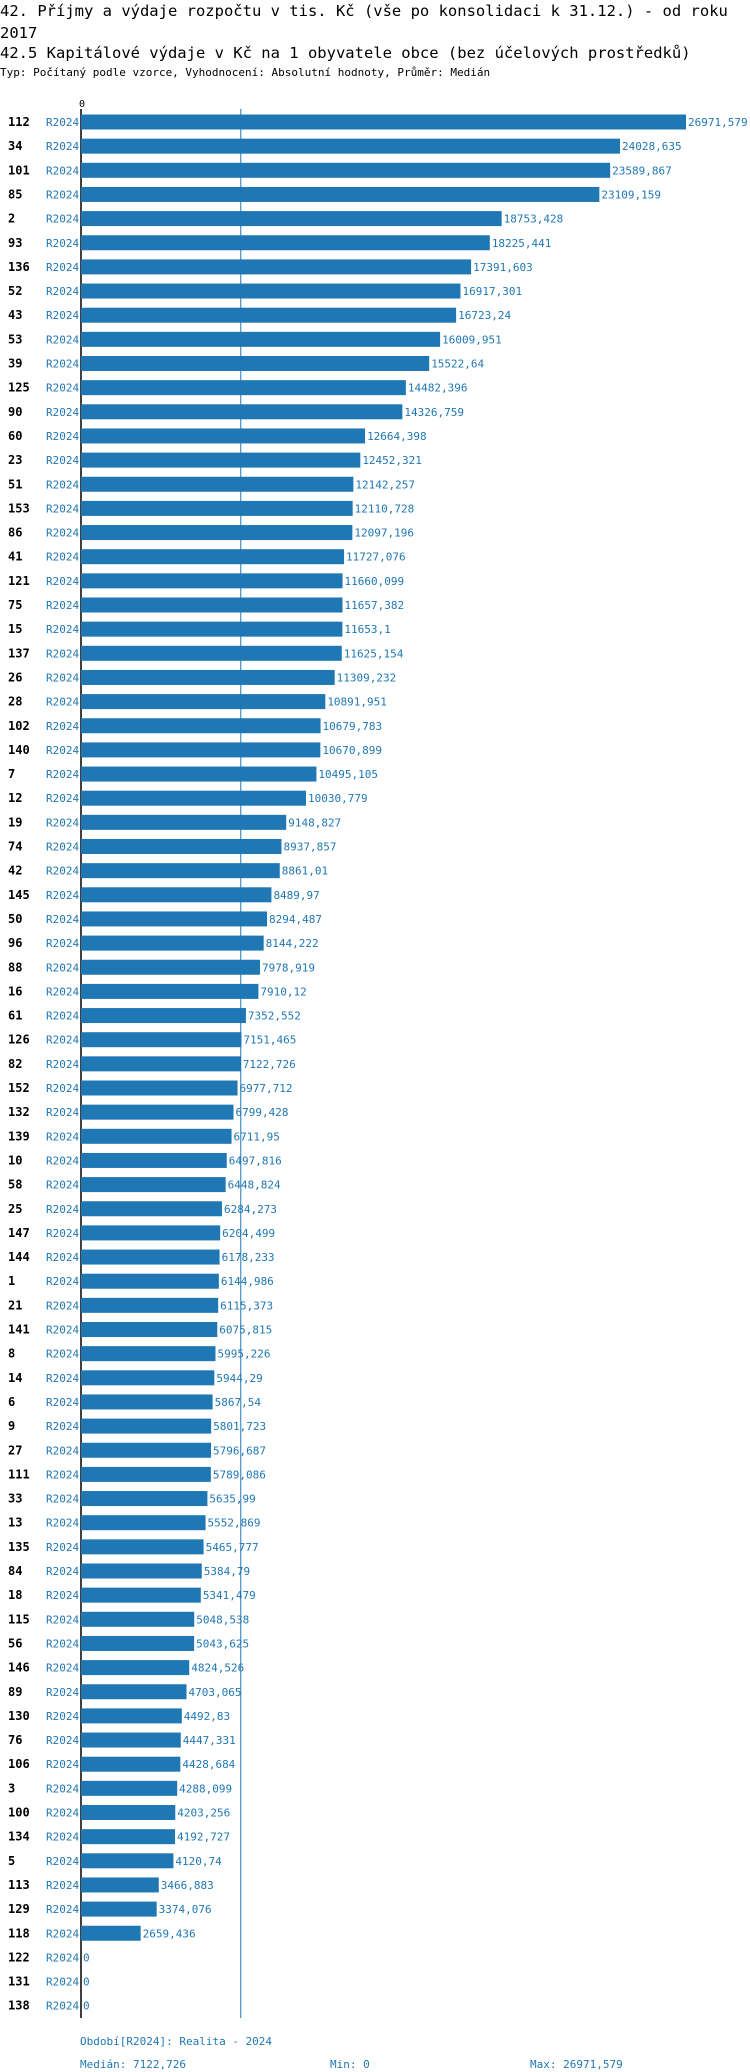  Describe the element at coordinates (11, 219) in the screenshot. I see `category-label: 2` at that location.